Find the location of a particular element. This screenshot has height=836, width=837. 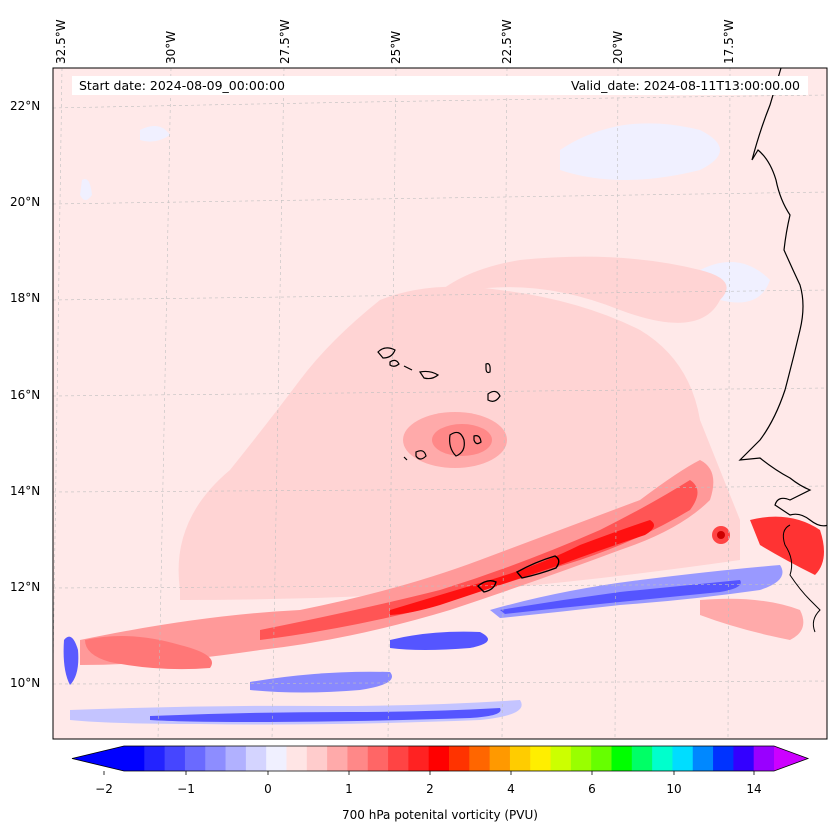

pv-negative-west-spot is located at coordinates (71, 660).